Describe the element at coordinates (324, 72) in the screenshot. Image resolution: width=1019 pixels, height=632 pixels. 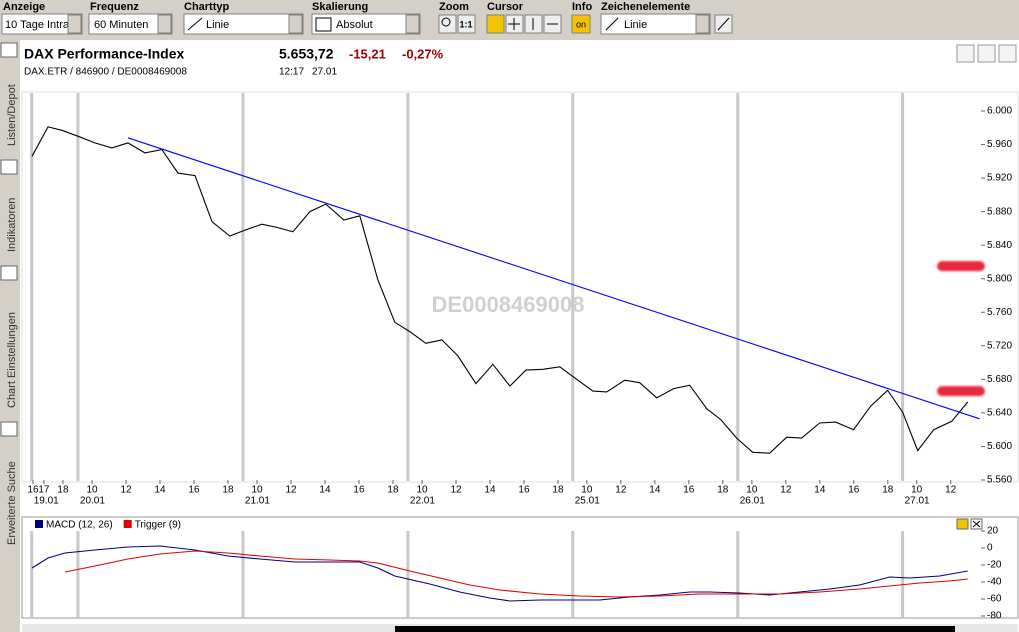
I see `date: 27.01` at that location.